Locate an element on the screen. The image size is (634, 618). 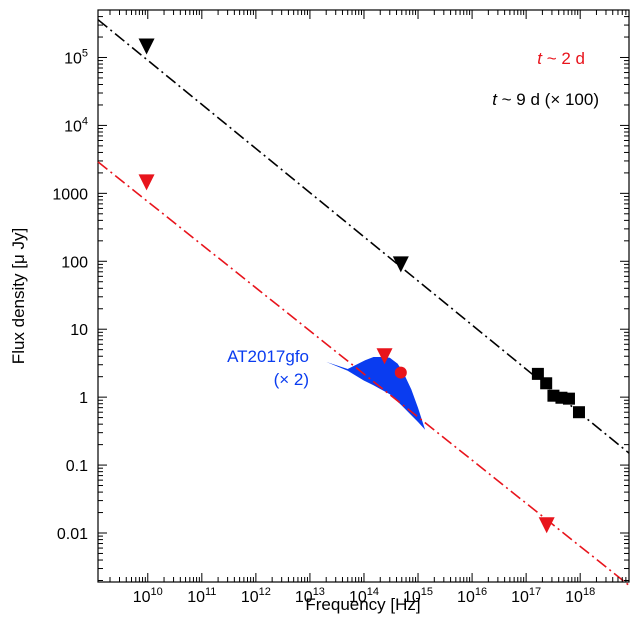
y-axis-title: Flux density [μ Jy] is located at coordinates (18, 296).